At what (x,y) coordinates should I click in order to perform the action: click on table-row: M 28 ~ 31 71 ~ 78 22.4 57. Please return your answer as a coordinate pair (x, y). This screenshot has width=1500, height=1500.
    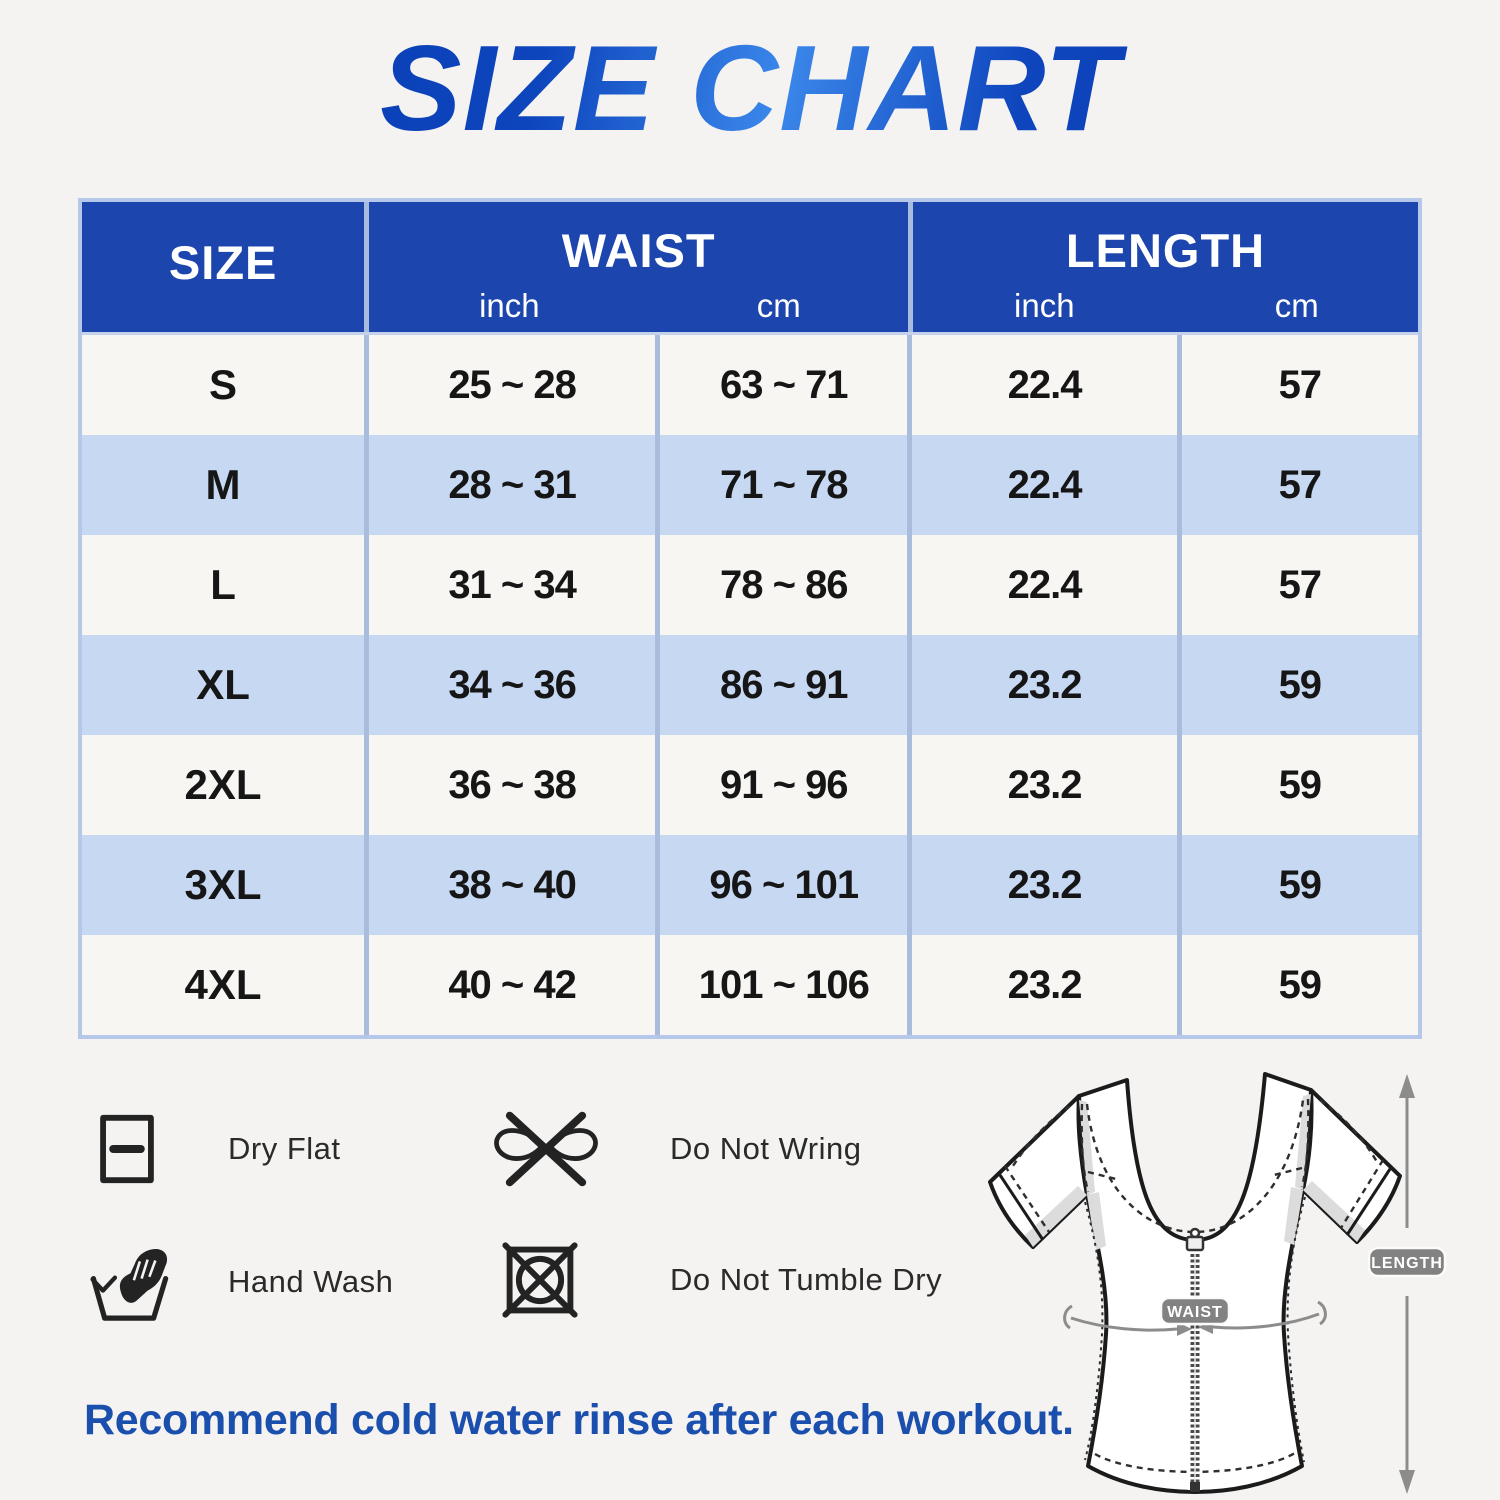
    Looking at the image, I should click on (750, 485).